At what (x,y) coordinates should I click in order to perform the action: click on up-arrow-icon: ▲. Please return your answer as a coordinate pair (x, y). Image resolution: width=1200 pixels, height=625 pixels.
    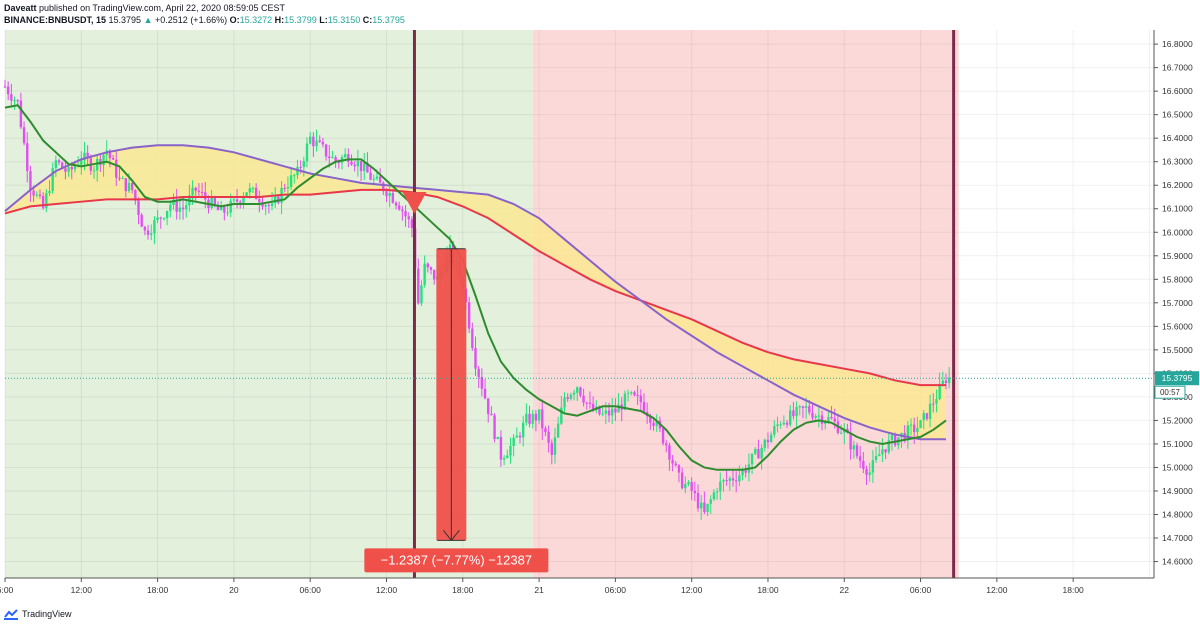
    Looking at the image, I should click on (148, 20).